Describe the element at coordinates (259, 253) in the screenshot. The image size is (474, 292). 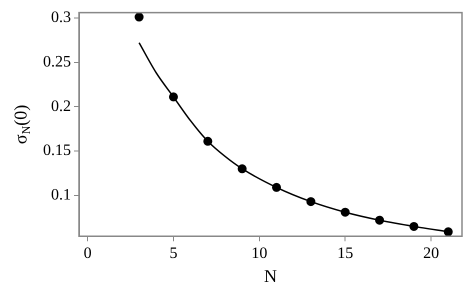
I see `x-tick-label: 10` at that location.